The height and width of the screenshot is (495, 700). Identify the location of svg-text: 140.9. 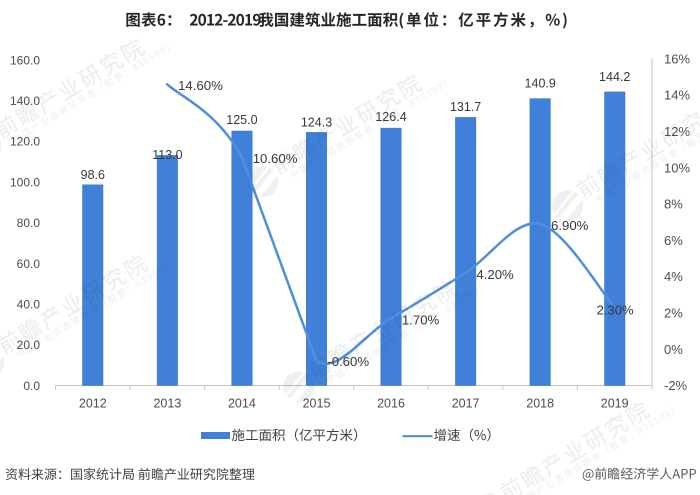
(540, 84).